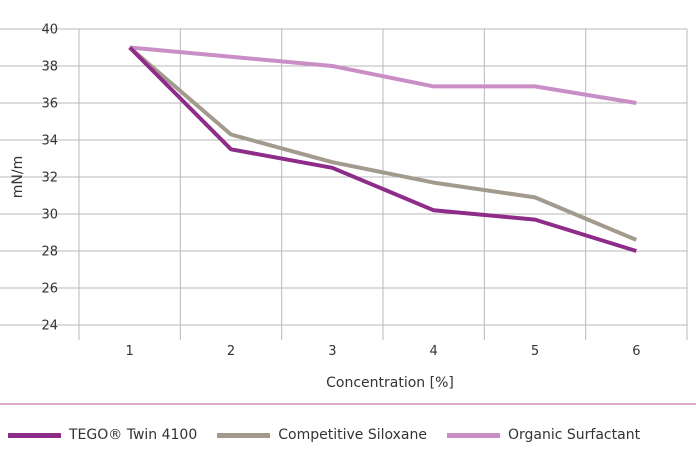 The width and height of the screenshot is (696, 451). Describe the element at coordinates (231, 351) in the screenshot. I see `x-tick-label: 2` at that location.